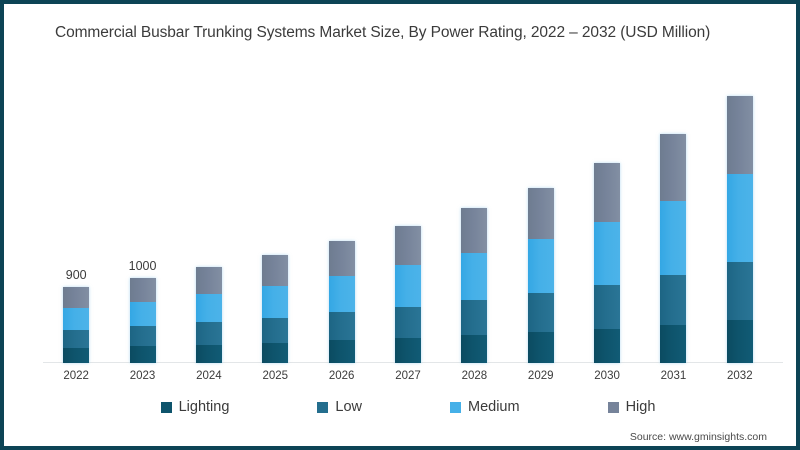 This screenshot has width=800, height=450. Describe the element at coordinates (143, 210) in the screenshot. I see `bar-group: 1000` at that location.